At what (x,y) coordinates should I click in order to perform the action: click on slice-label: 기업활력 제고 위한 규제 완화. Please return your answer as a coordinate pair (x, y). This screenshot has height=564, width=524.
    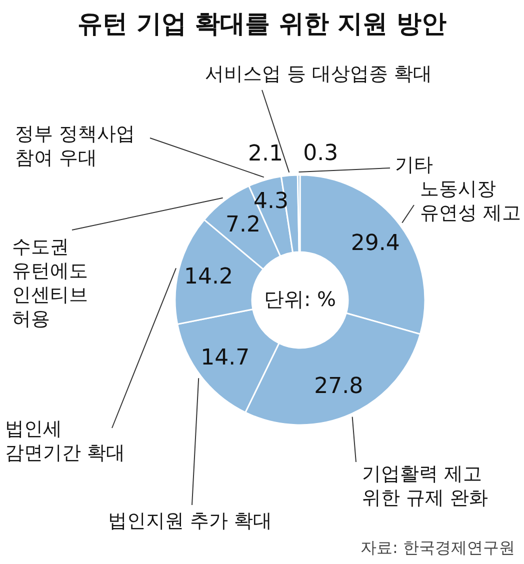
    Looking at the image, I should click on (425, 486).